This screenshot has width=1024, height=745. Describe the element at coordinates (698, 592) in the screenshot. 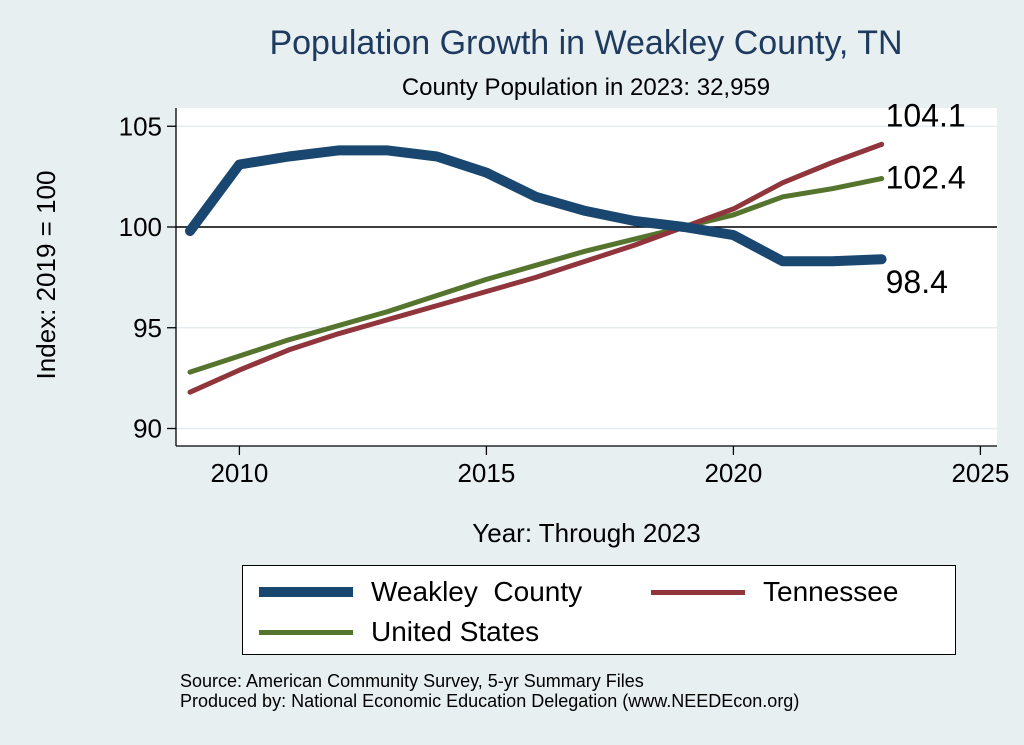

I see `legend-swatch-tennessee` at that location.